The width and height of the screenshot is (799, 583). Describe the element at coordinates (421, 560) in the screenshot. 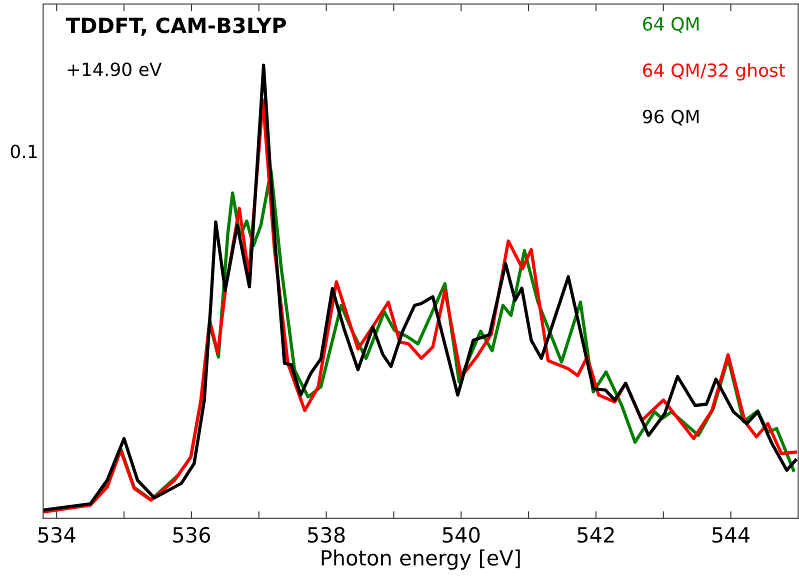

I see `x-axis-title: Photon energy [eV]` at that location.